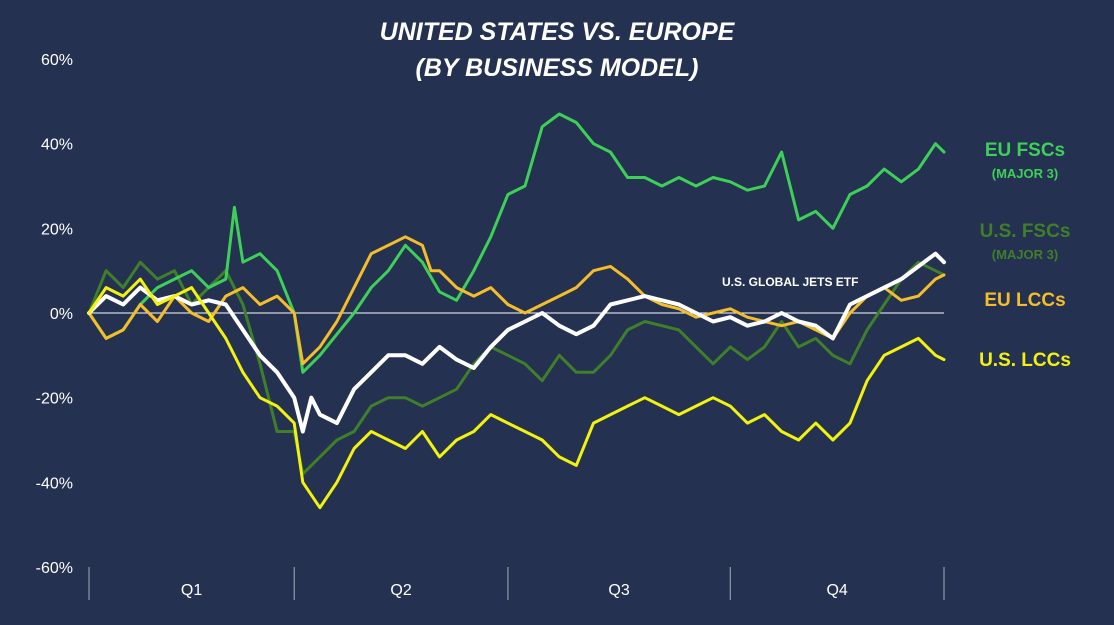 The image size is (1114, 625). Describe the element at coordinates (57, 145) in the screenshot. I see `y-tick-label: 40%` at that location.